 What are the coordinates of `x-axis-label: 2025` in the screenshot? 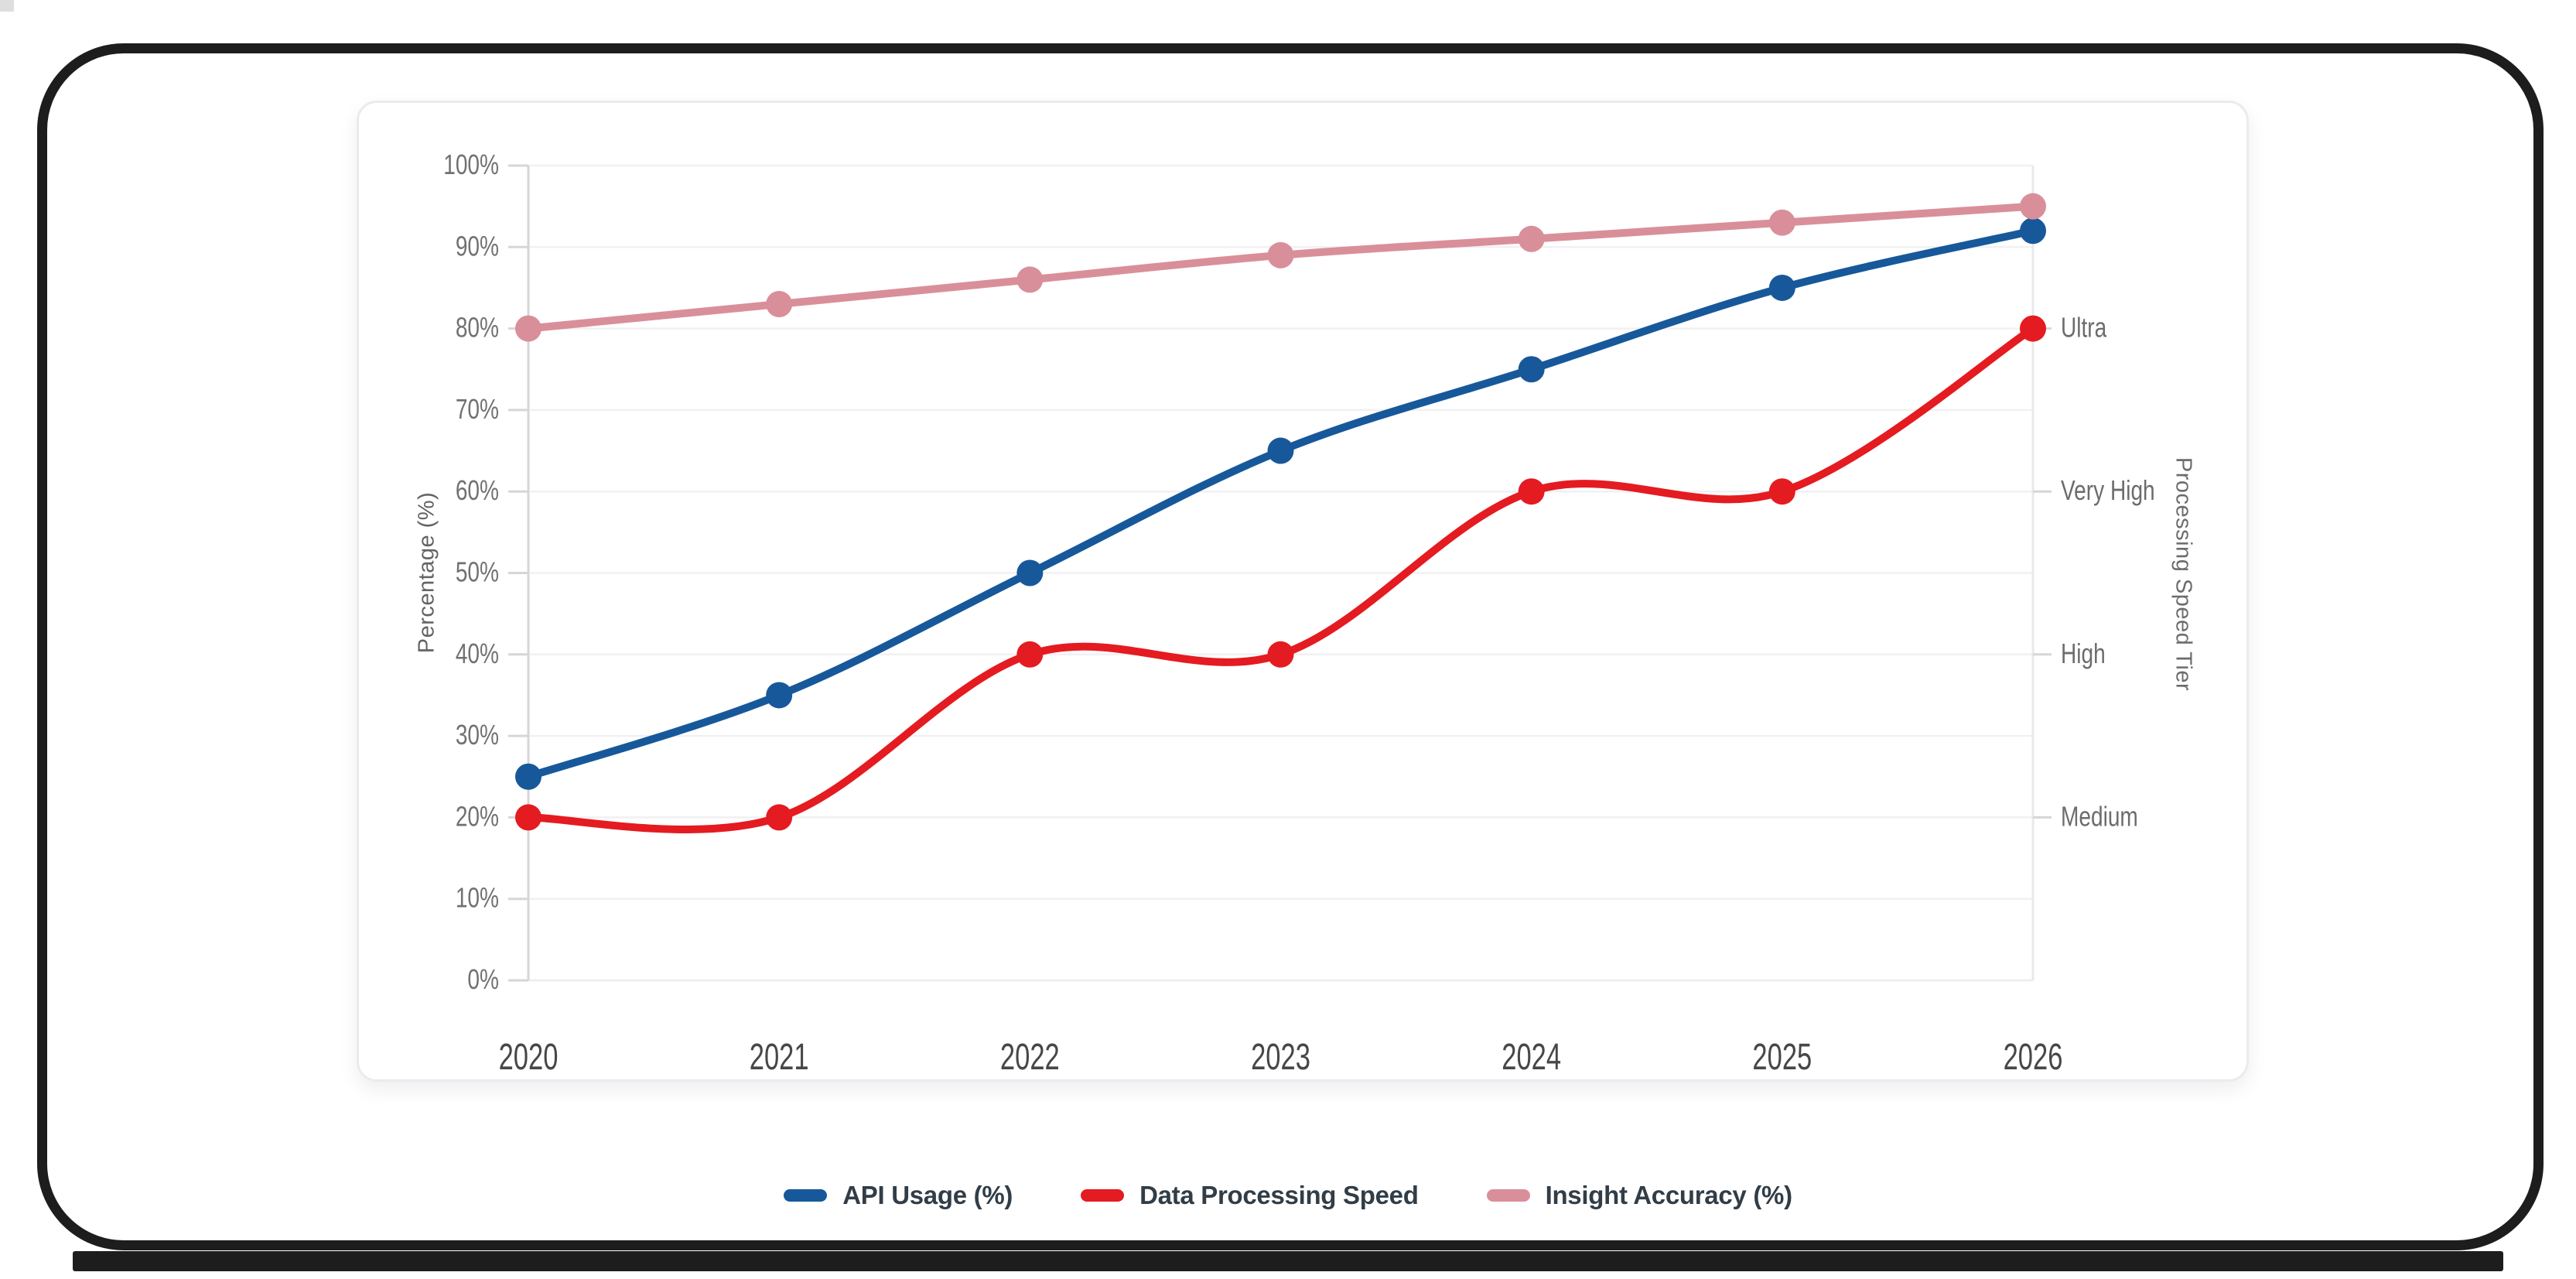 It's located at (1782, 1056).